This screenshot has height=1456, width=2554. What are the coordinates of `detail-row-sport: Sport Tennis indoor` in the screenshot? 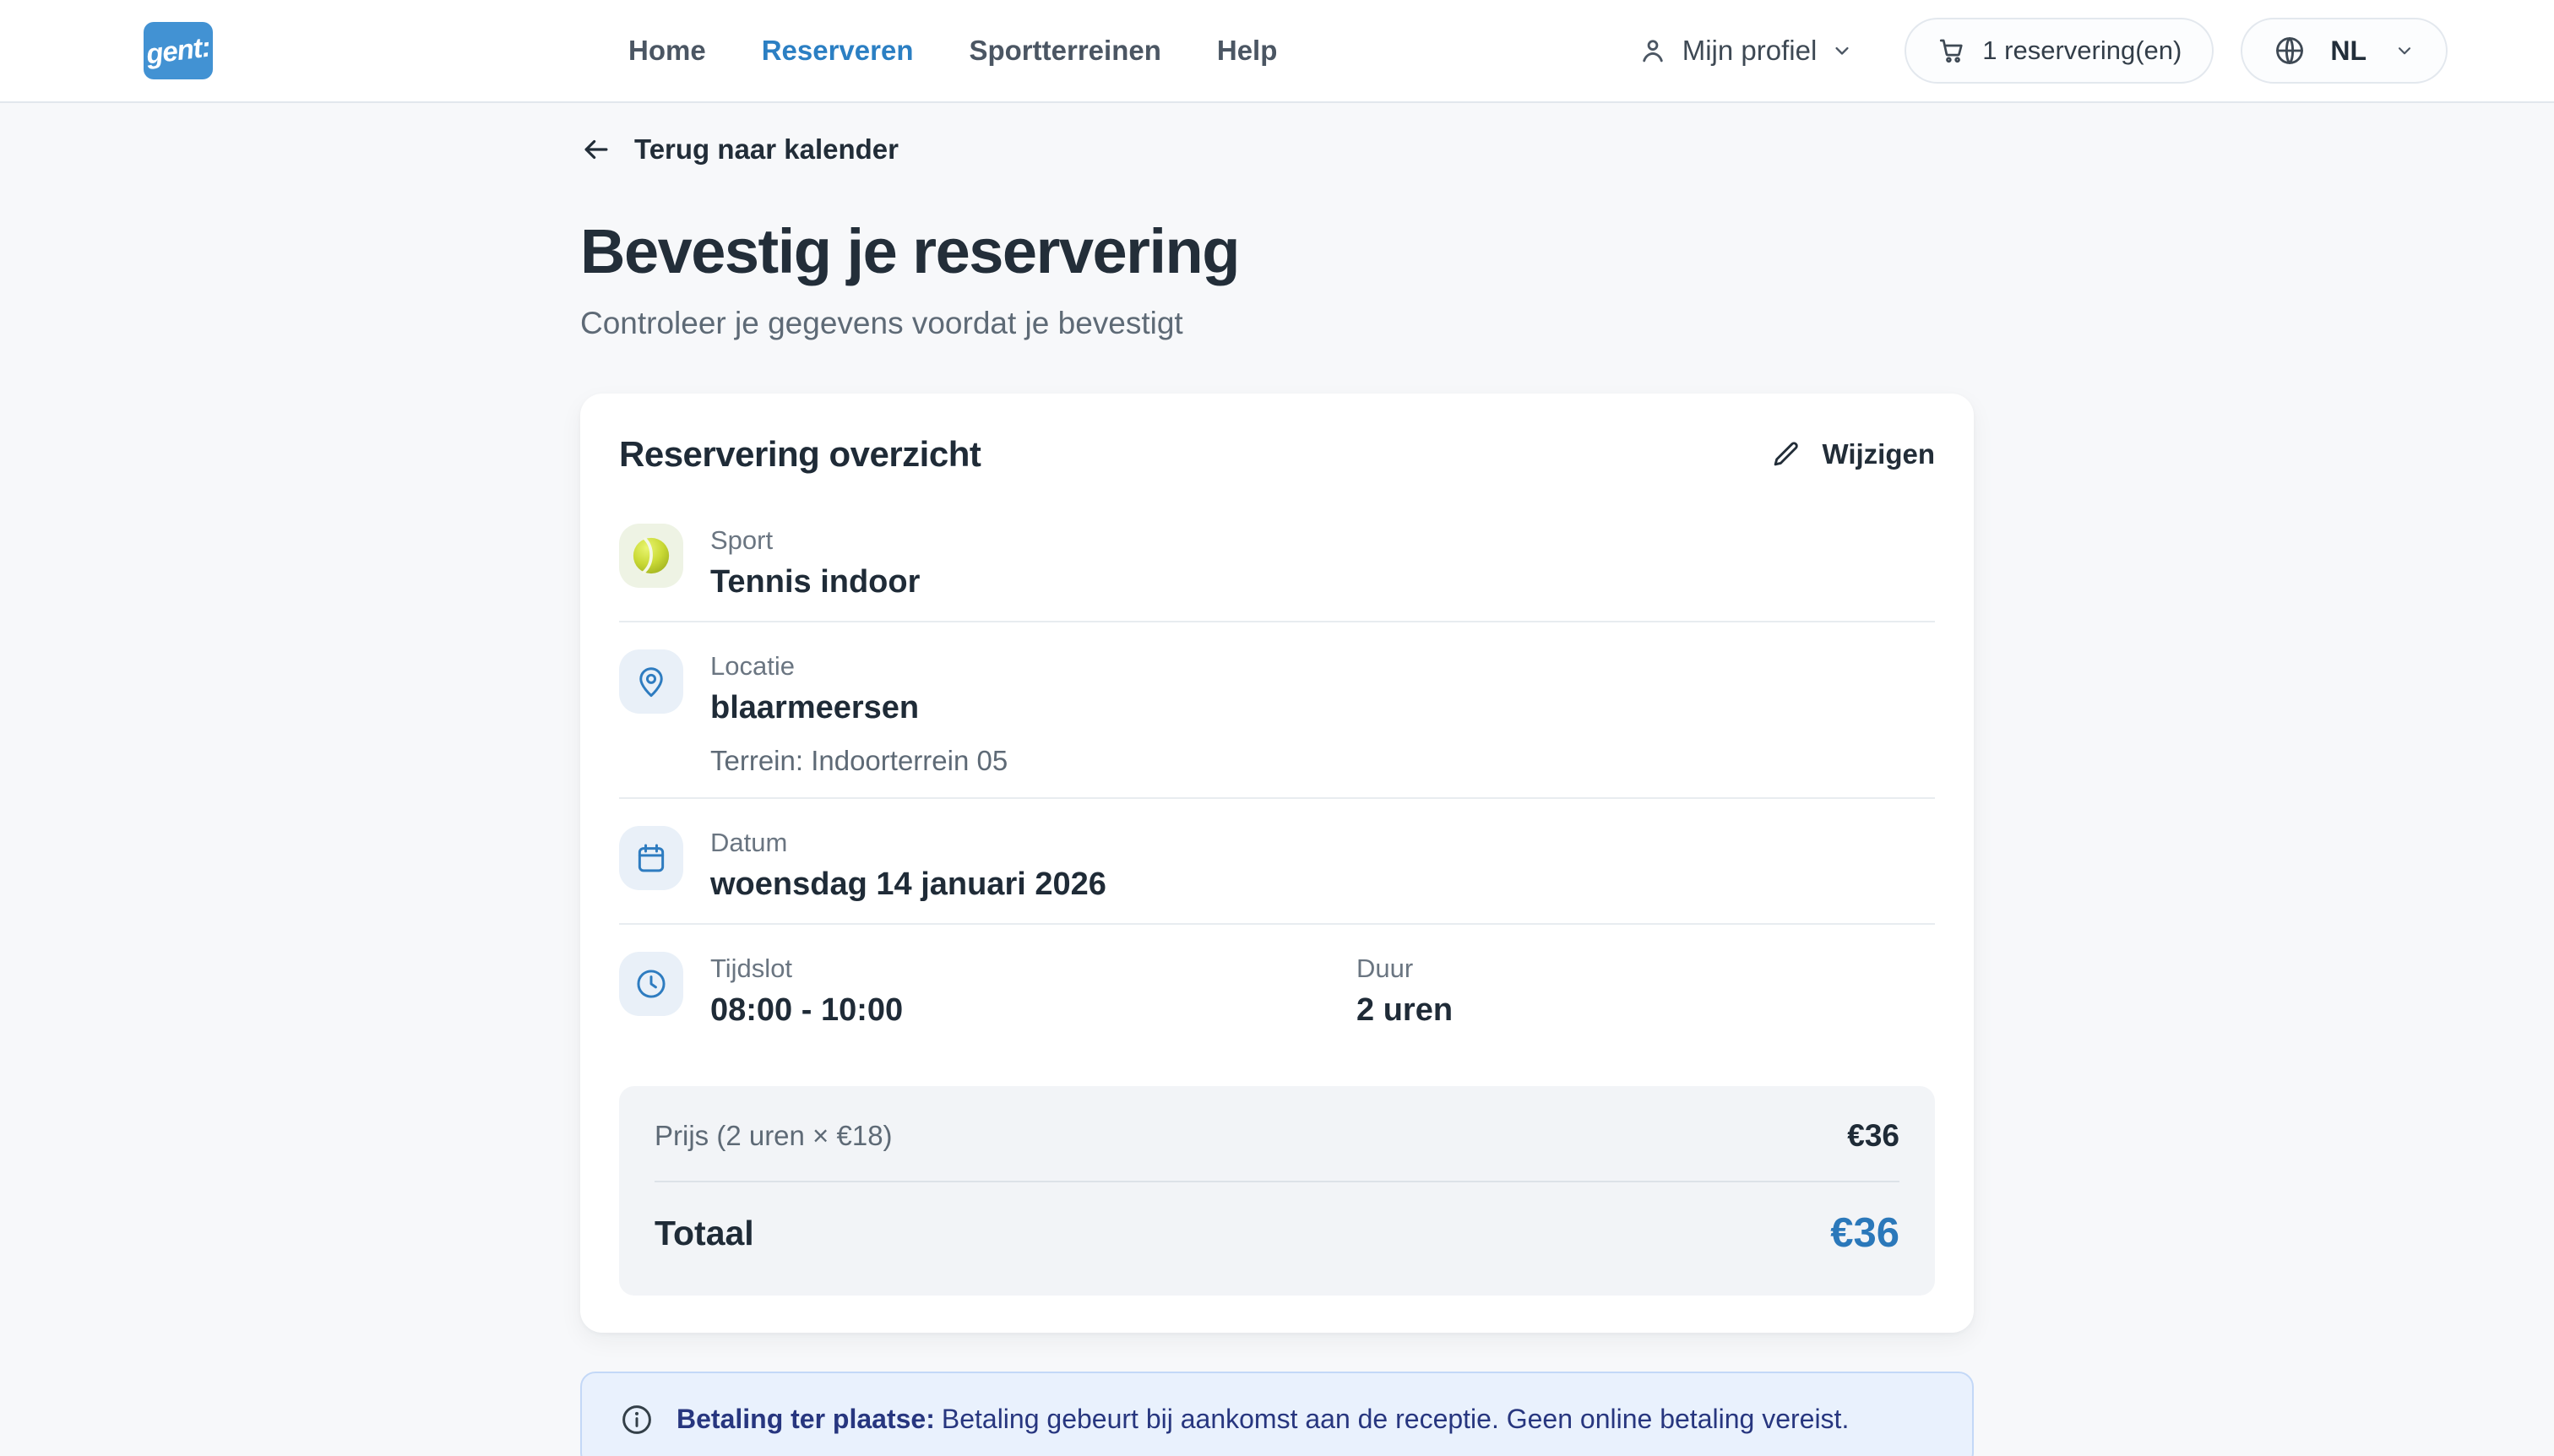 It's located at (1277, 559).